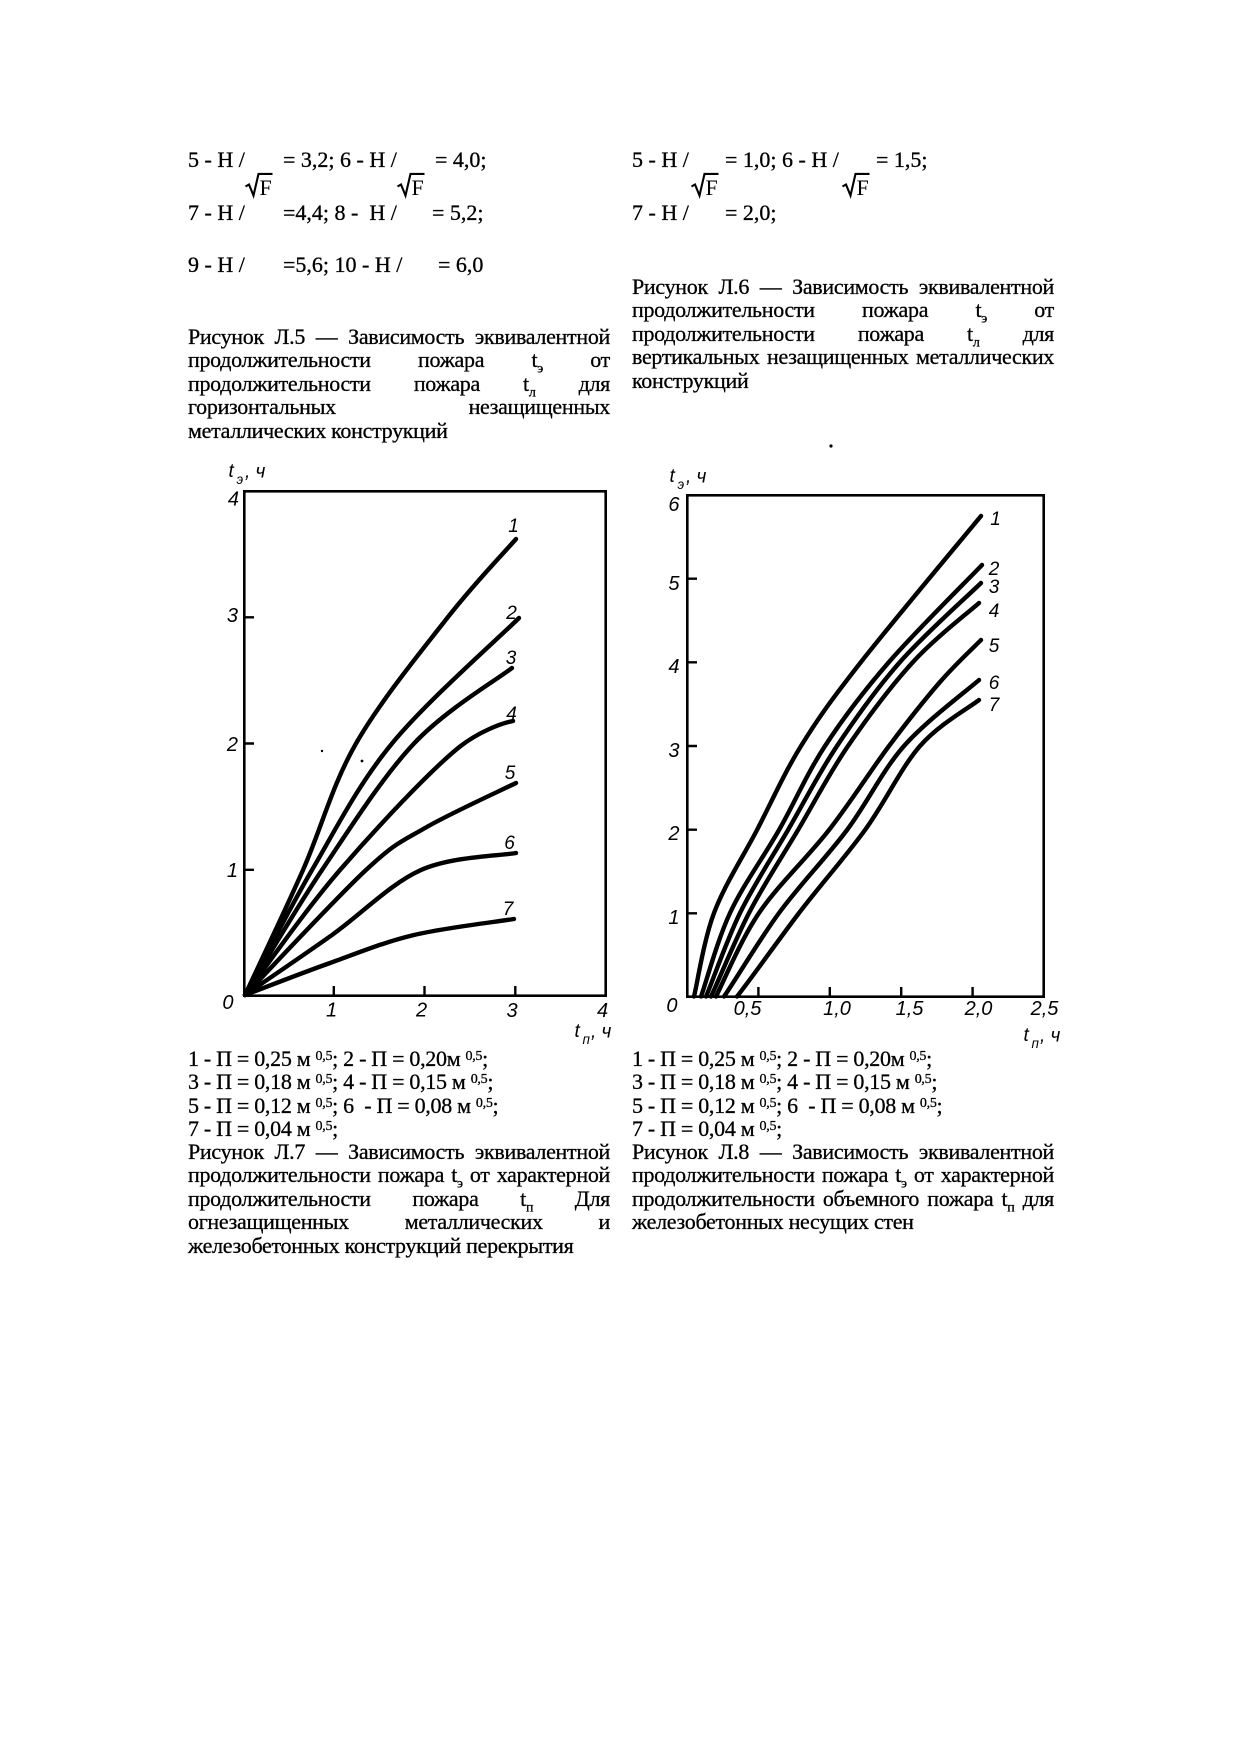 This screenshot has width=1240, height=1755. I want to click on svg-text: 2,0, so click(978, 1009).